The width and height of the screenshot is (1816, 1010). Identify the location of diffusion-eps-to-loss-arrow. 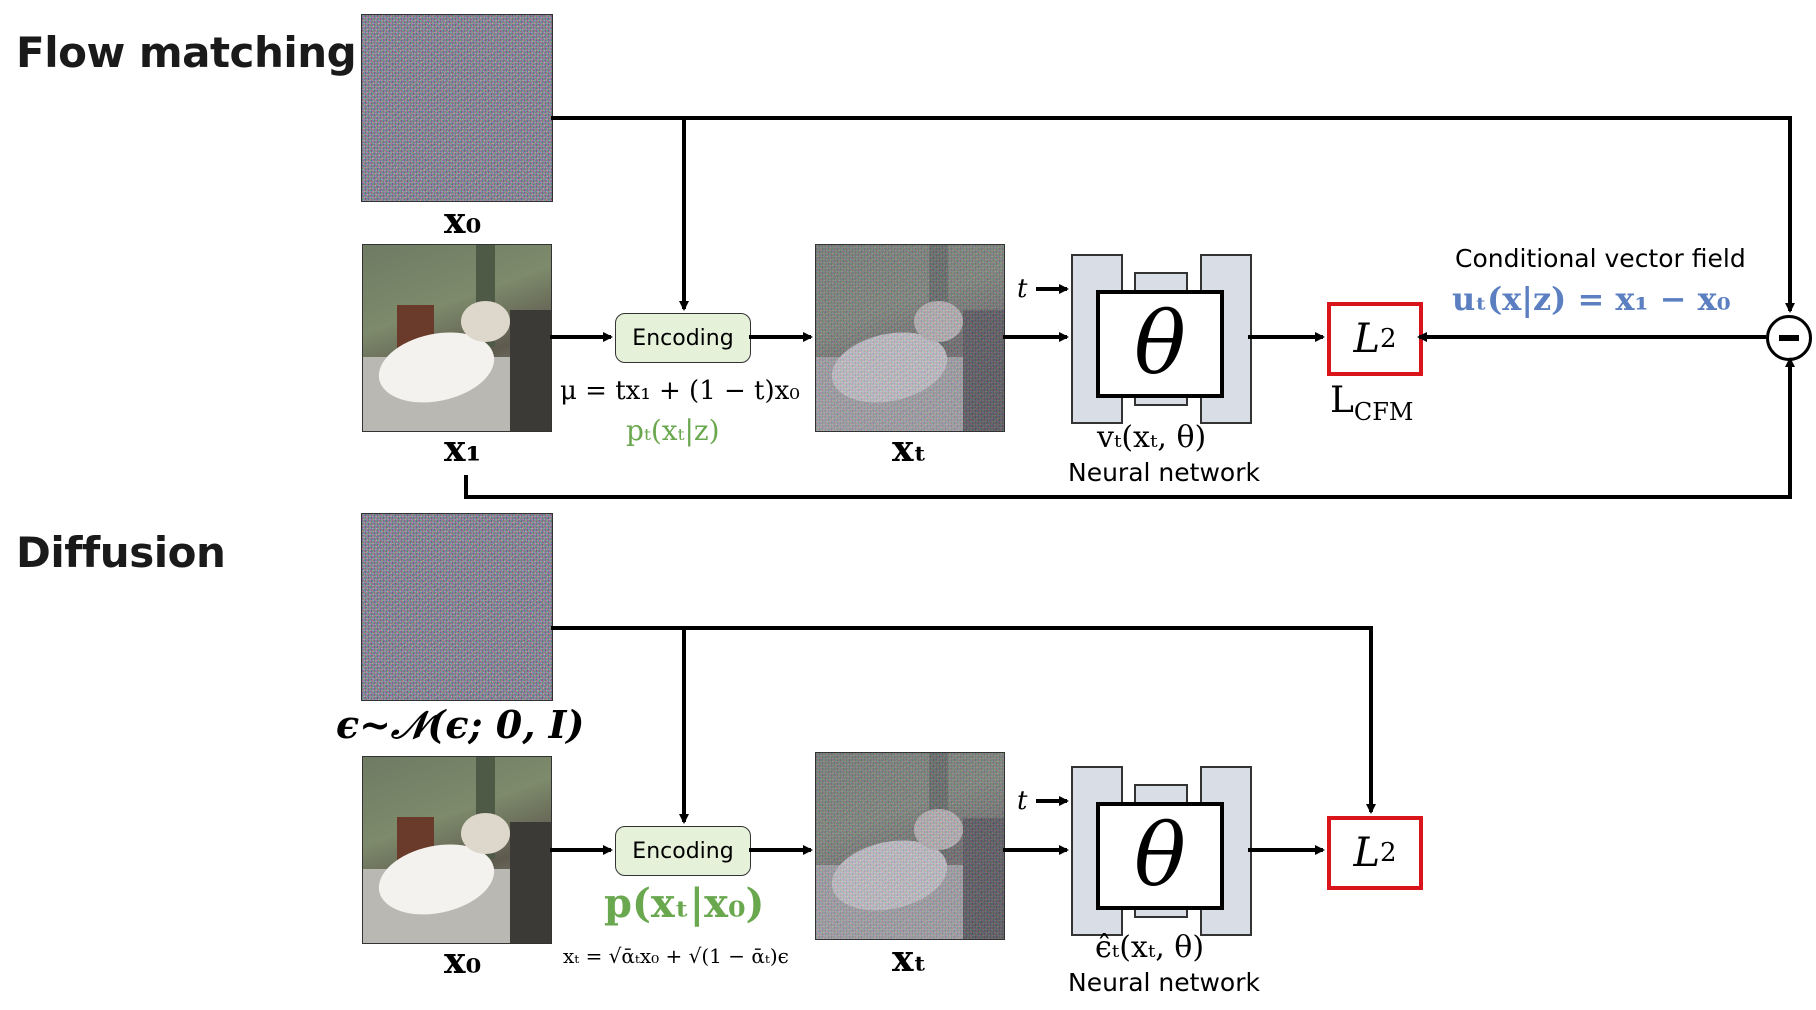
(1030, 720).